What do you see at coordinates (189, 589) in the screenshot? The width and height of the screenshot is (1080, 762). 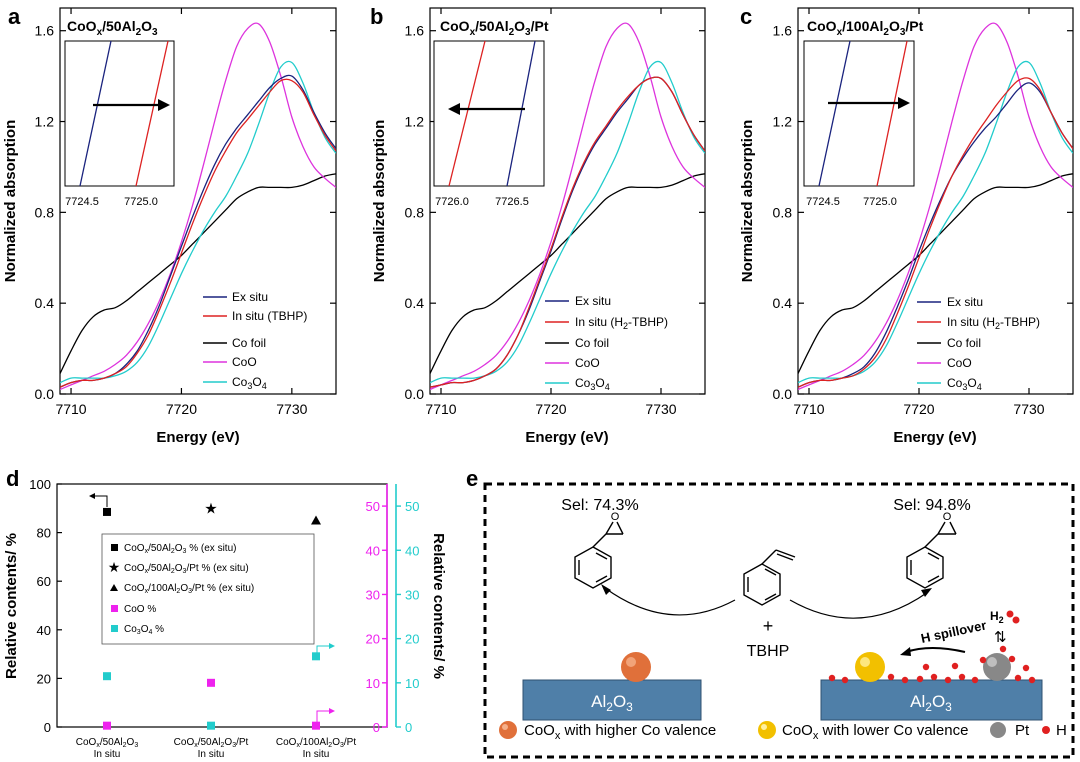 I see `legend-label: CoOx/100Al2O3/Pt % (ex situ)` at bounding box center [189, 589].